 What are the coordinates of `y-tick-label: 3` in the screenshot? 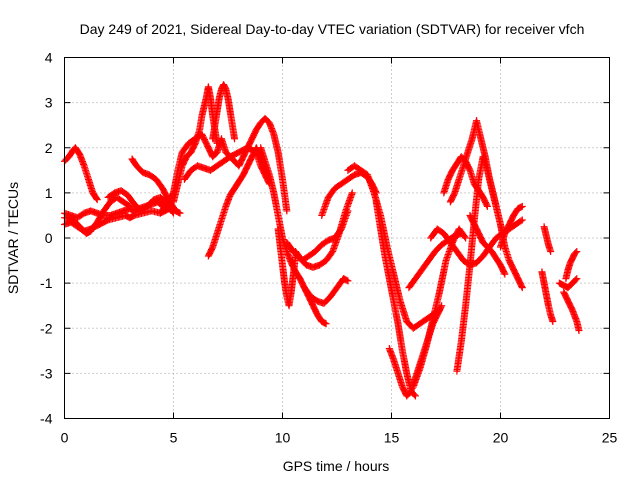 It's located at (49, 103).